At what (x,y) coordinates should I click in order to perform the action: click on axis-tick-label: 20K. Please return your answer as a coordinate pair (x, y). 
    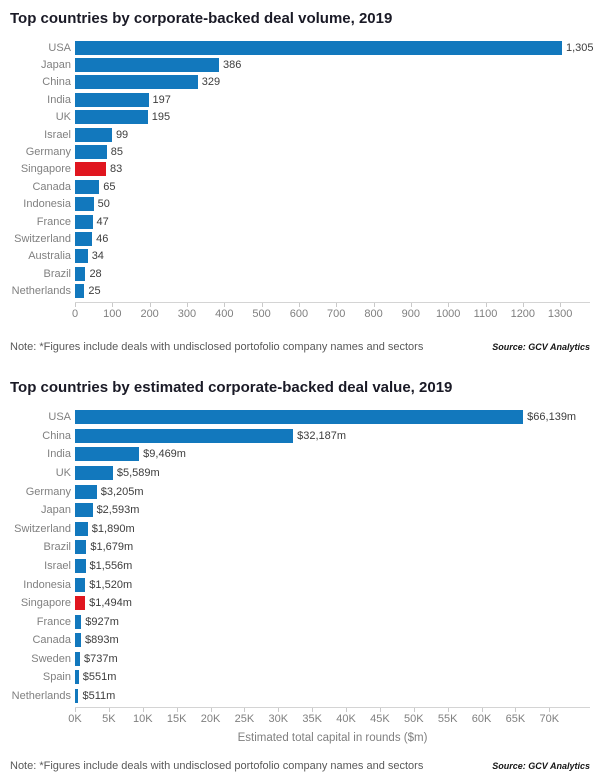
    Looking at the image, I should click on (210, 719).